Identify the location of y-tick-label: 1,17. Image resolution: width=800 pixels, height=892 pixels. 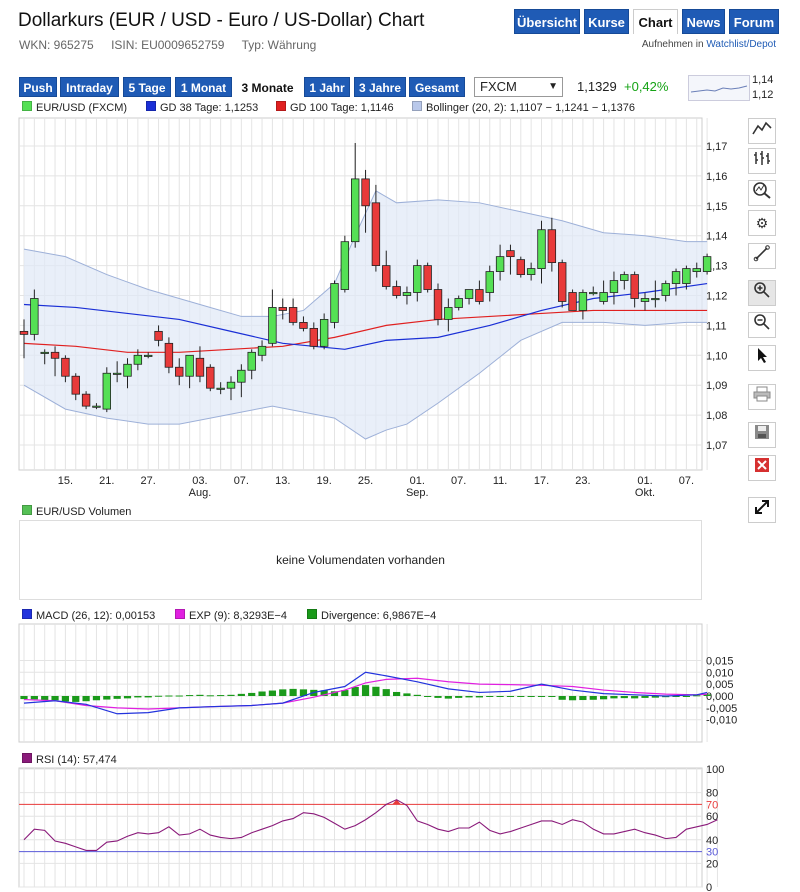
(716, 147).